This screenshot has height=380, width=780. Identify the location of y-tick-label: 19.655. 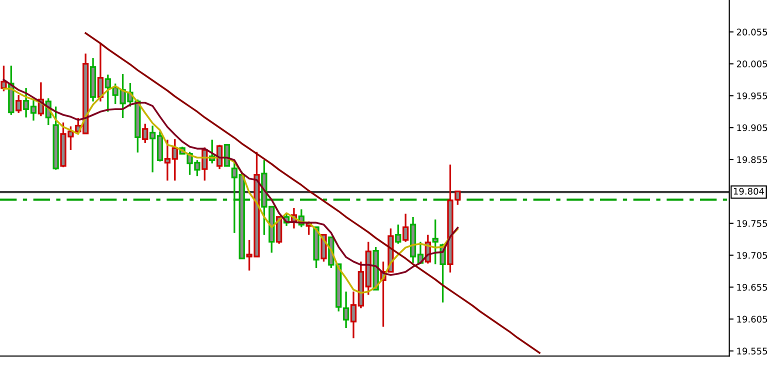
(752, 287).